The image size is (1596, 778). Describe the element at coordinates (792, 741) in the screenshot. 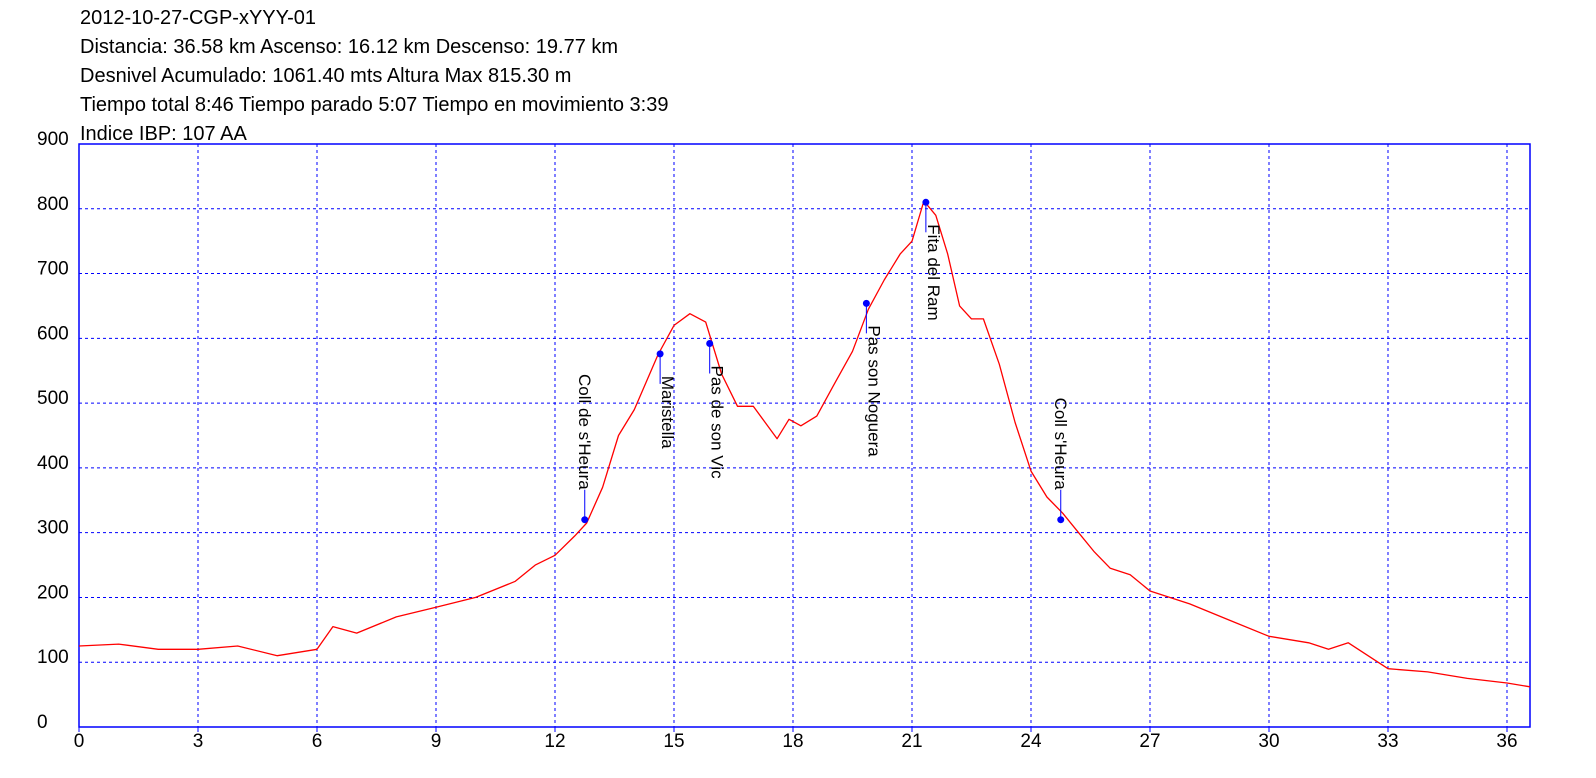

I see `x-tick-label: 18` at that location.